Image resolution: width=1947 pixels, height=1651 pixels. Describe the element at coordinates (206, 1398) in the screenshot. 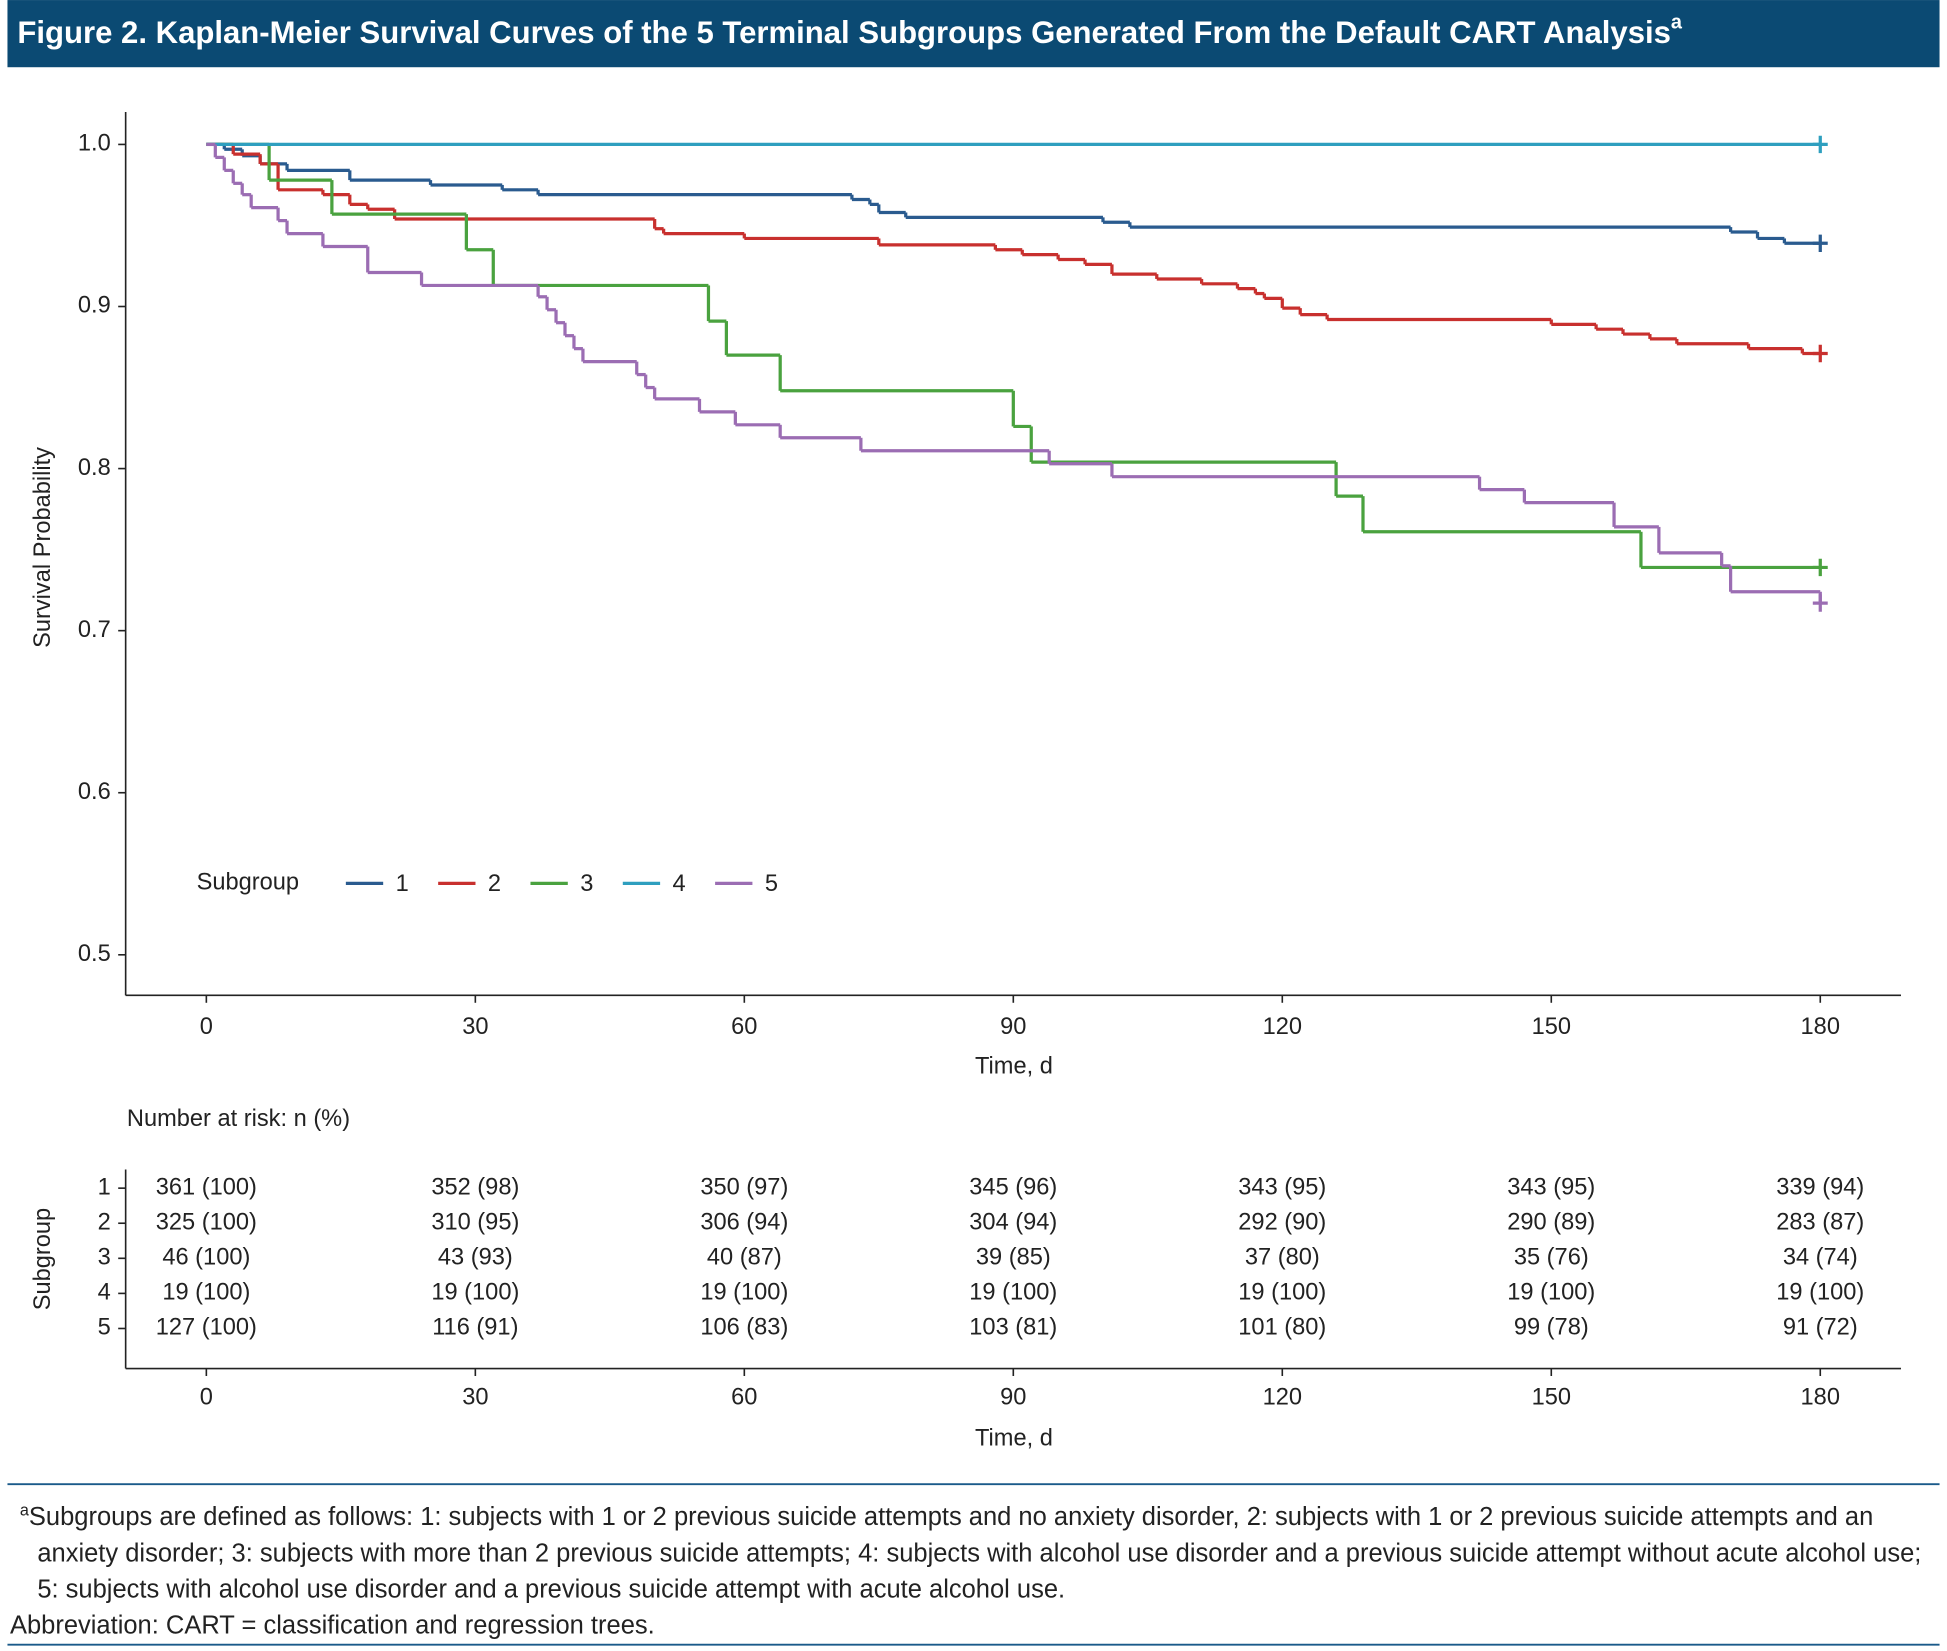

I see `risk-x-tick-label: 0` at that location.